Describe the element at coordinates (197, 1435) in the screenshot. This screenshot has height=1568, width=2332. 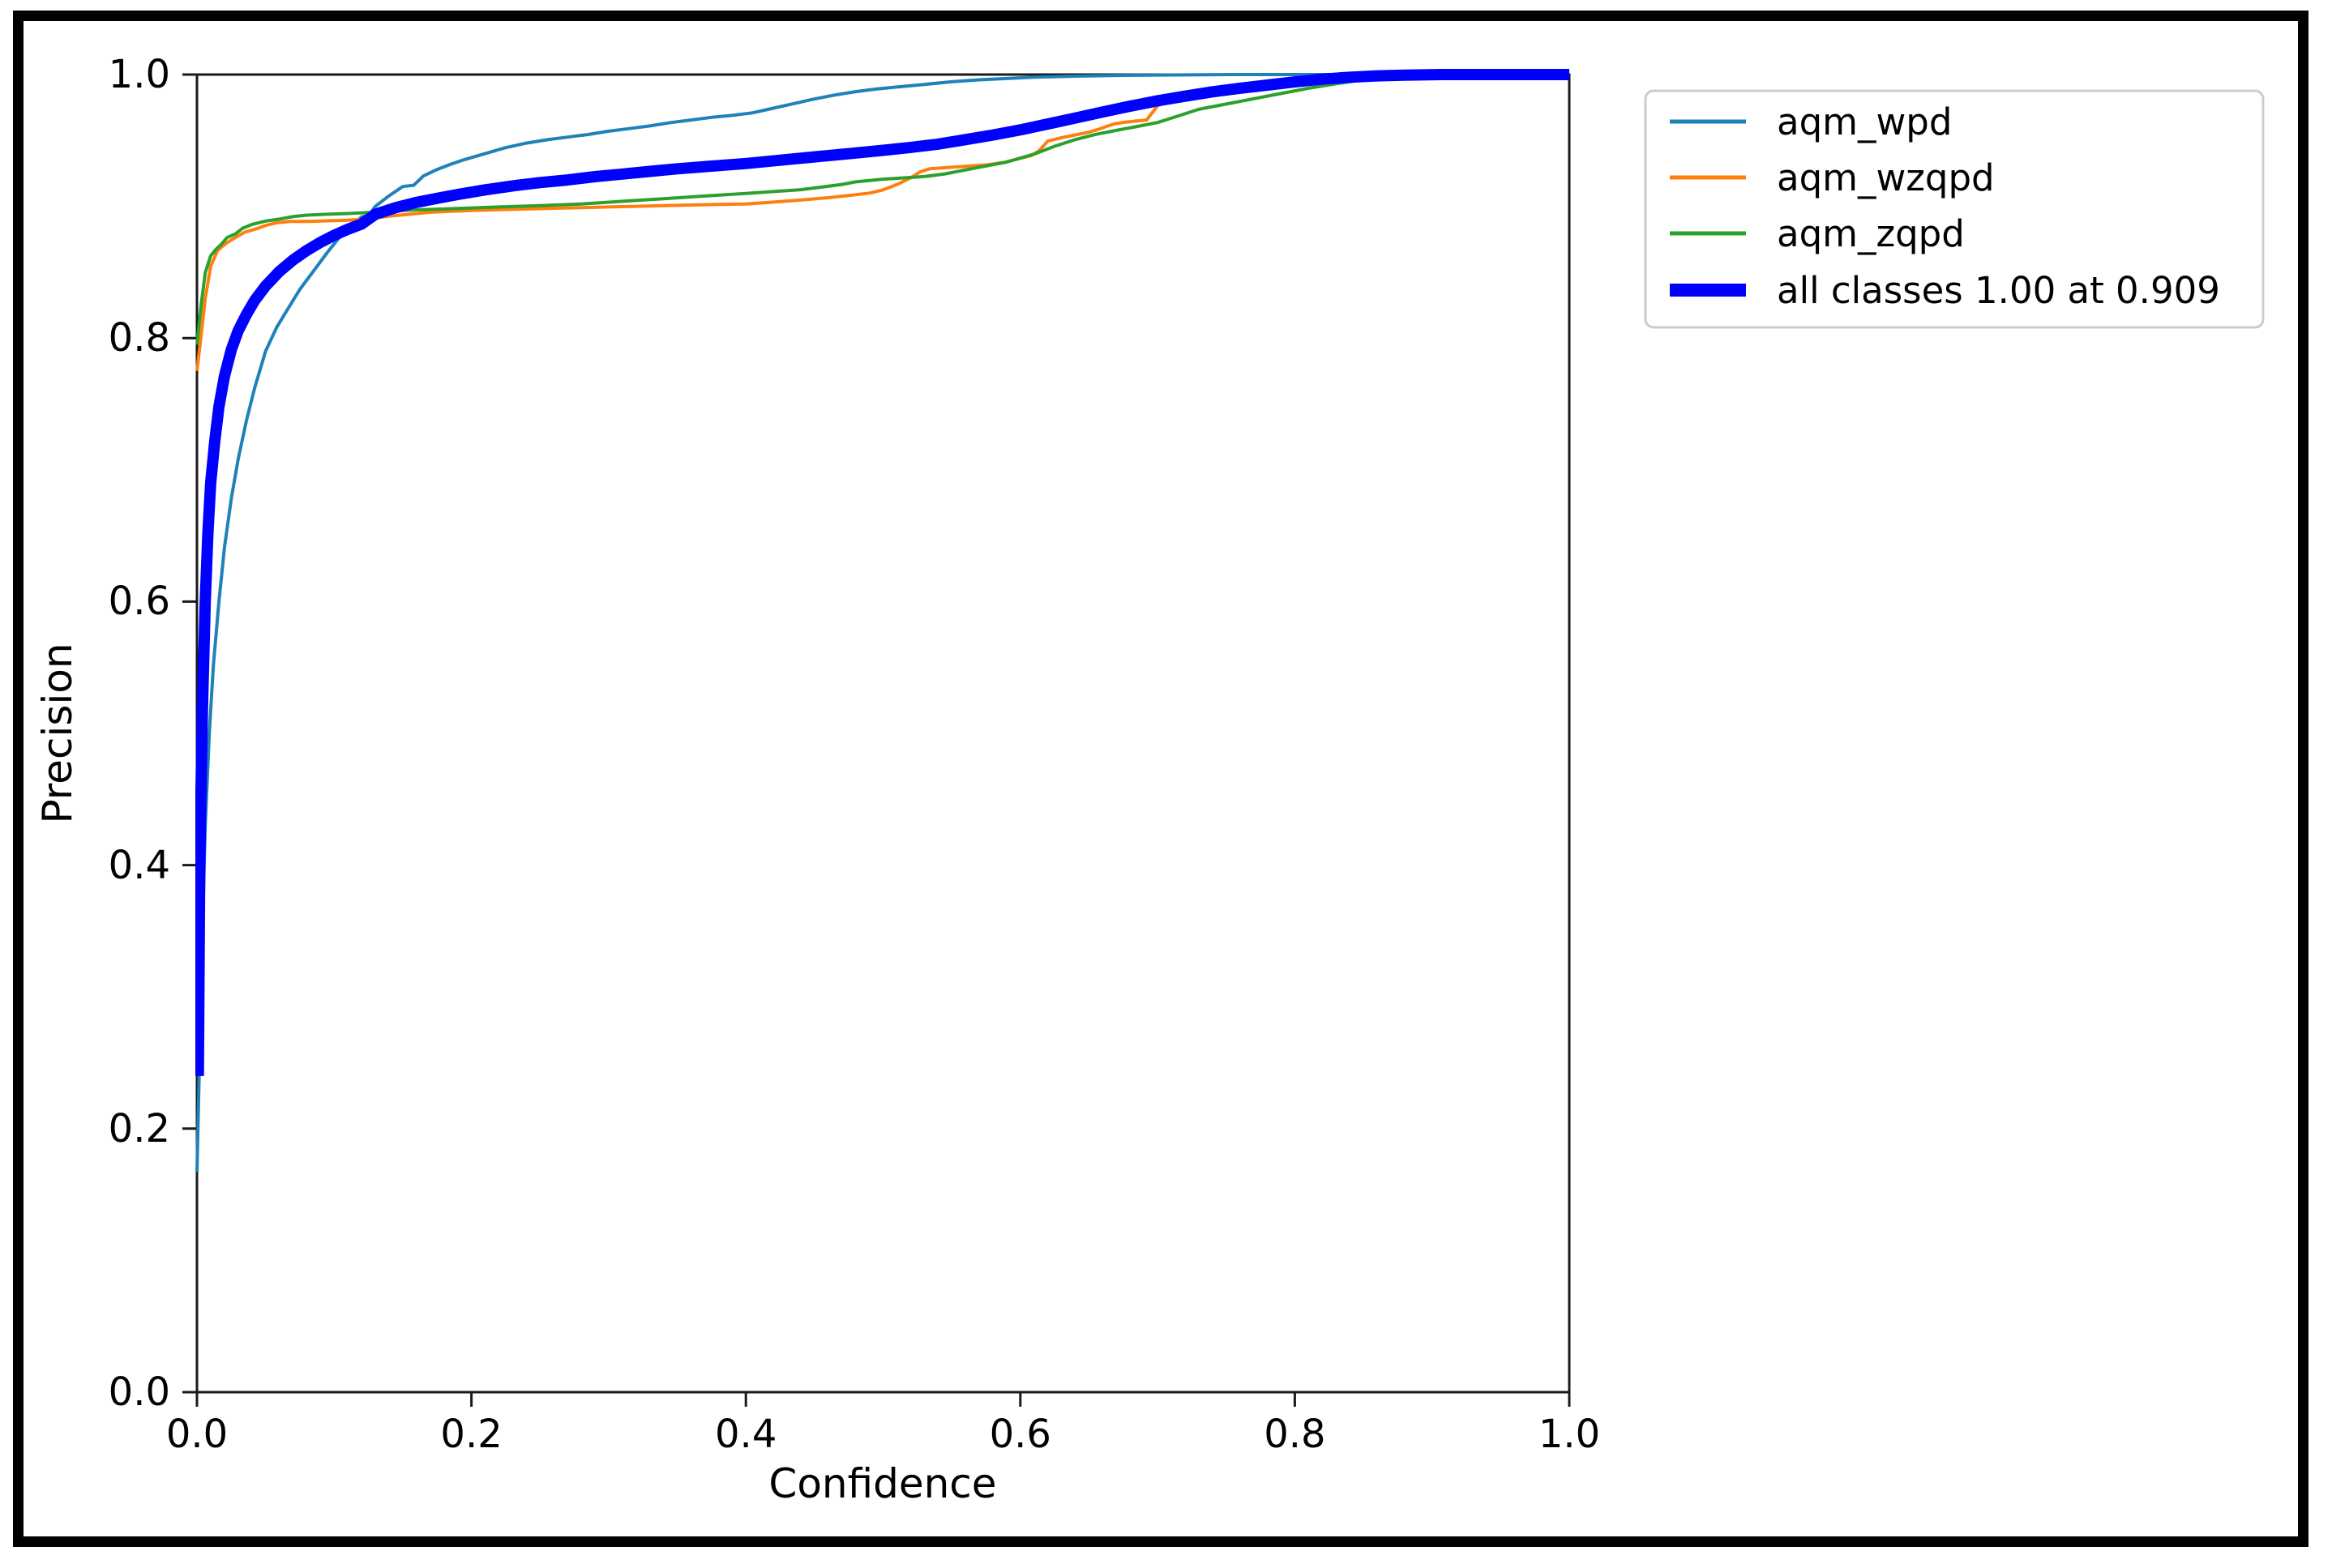
I see `x-tick-label: 0.0` at that location.